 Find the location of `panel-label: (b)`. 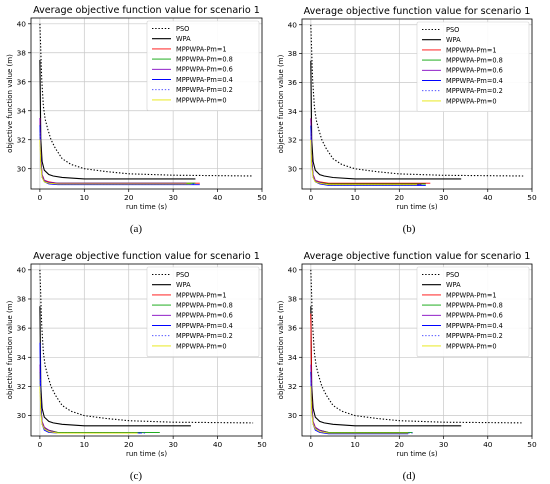

panel-label: (b) is located at coordinates (409, 229).